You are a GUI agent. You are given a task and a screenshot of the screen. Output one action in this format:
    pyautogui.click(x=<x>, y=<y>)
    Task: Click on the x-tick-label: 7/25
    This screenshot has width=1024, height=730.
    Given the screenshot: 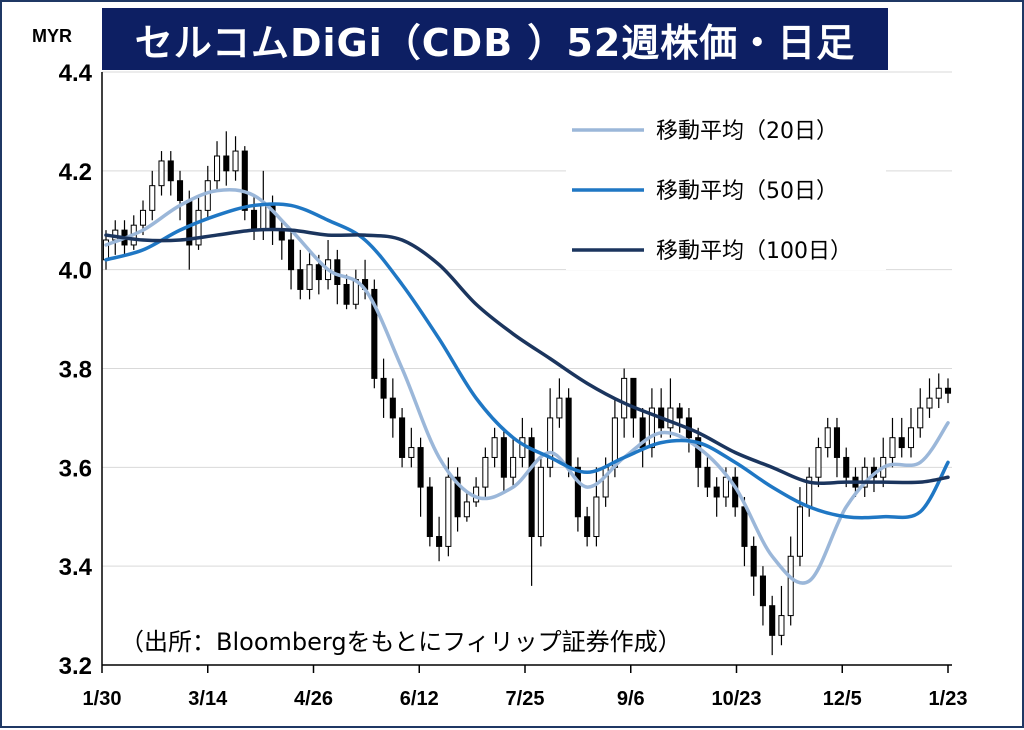 What is the action you would take?
    pyautogui.click(x=525, y=699)
    